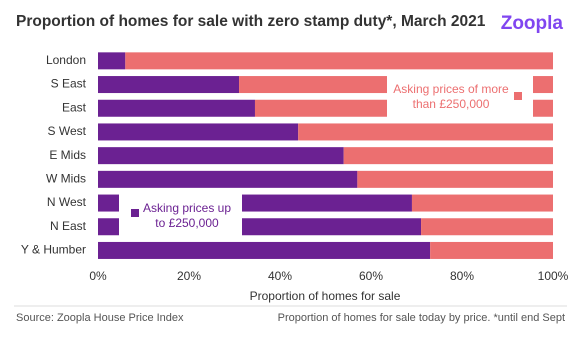 The width and height of the screenshot is (581, 340). I want to click on legend-label: Asking prices of more than £250,000, so click(451, 96).